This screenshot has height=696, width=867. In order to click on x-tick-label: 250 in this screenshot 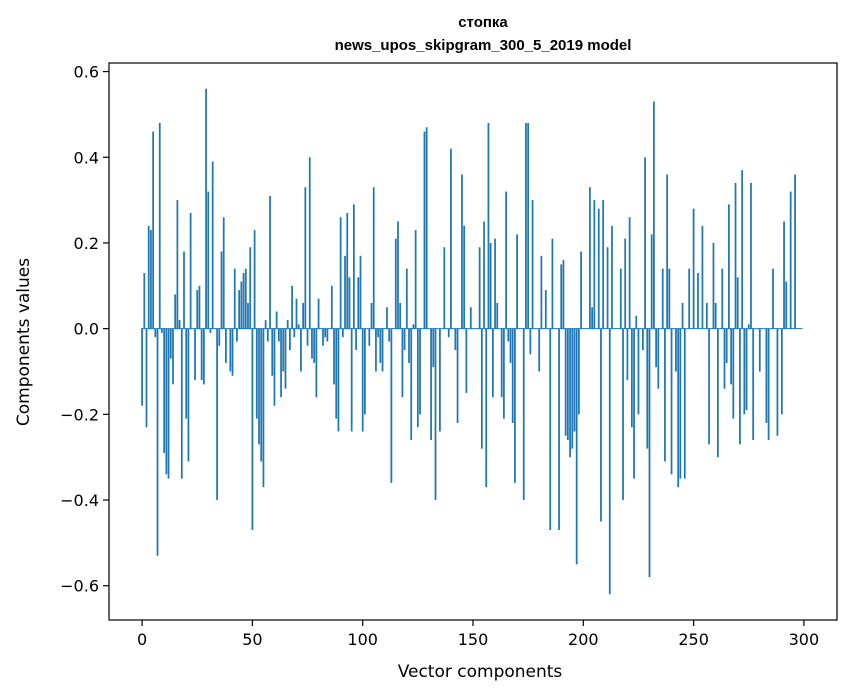, I will do `click(693, 639)`.